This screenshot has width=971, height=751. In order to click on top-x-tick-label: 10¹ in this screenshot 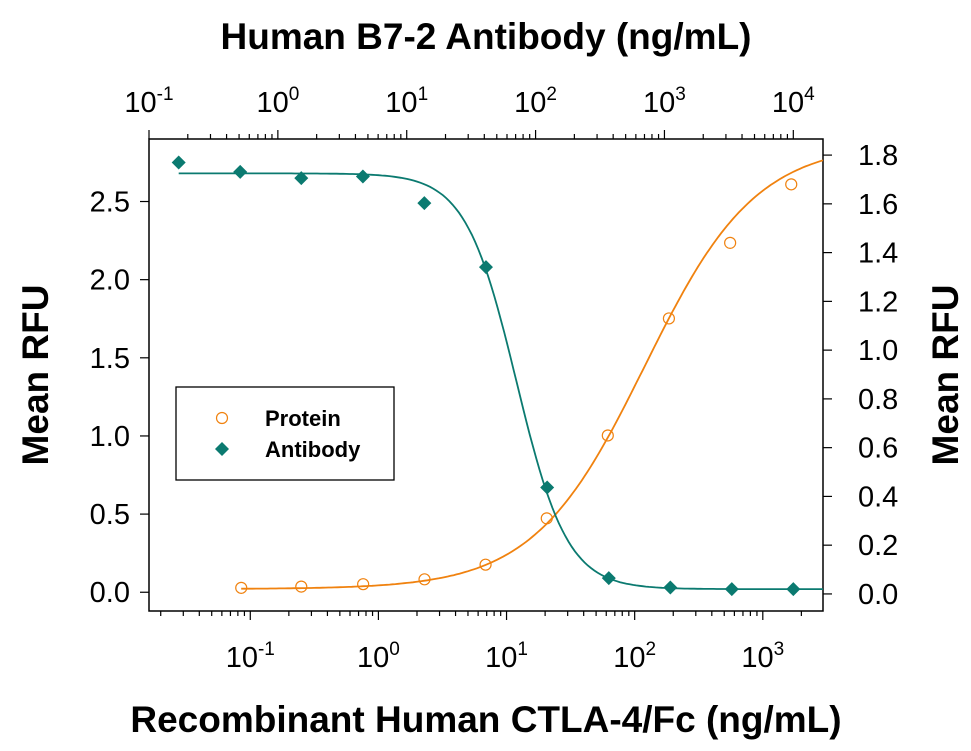, I will do `click(406, 101)`.